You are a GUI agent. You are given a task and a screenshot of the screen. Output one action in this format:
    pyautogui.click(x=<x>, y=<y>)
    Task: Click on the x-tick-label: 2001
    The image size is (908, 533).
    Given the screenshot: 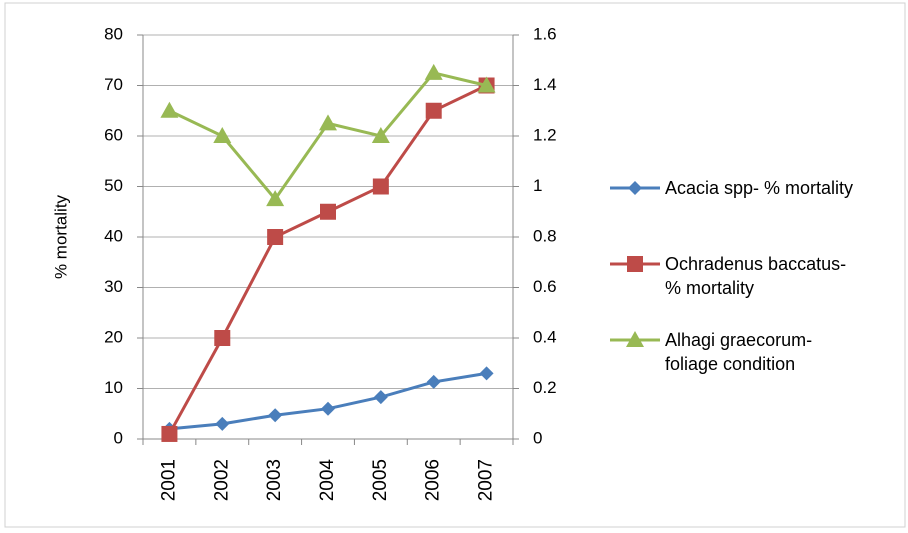 What is the action you would take?
    pyautogui.click(x=168, y=480)
    